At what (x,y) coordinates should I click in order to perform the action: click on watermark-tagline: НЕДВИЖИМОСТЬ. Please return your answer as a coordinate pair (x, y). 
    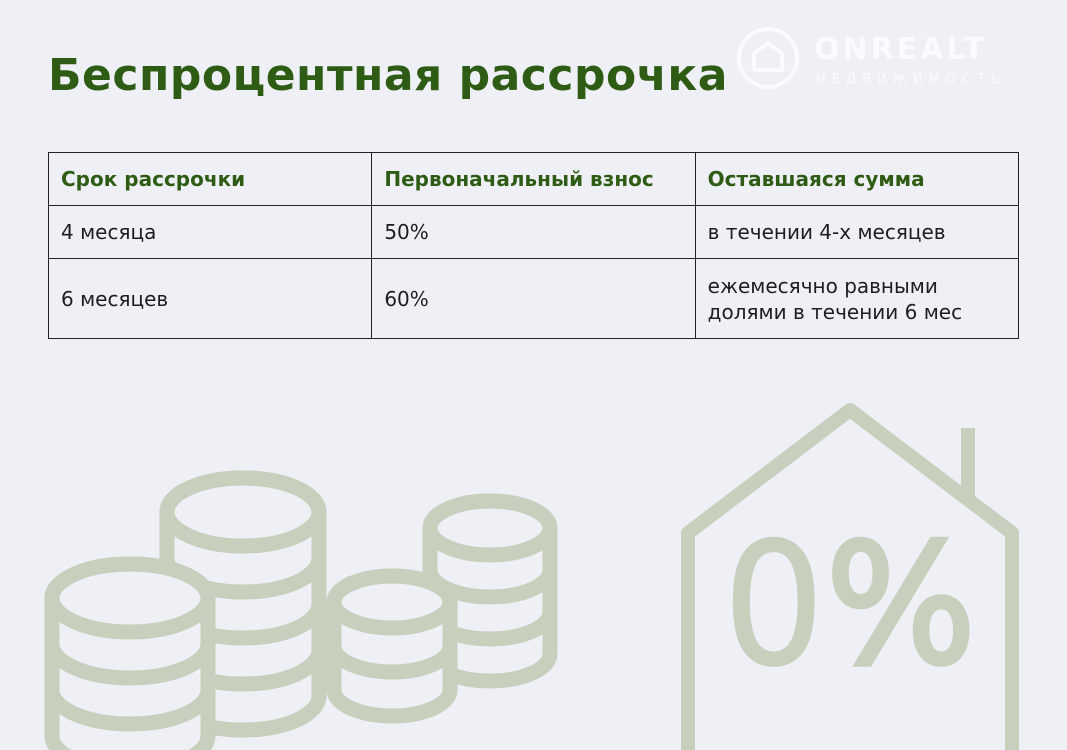
    Looking at the image, I should click on (911, 79).